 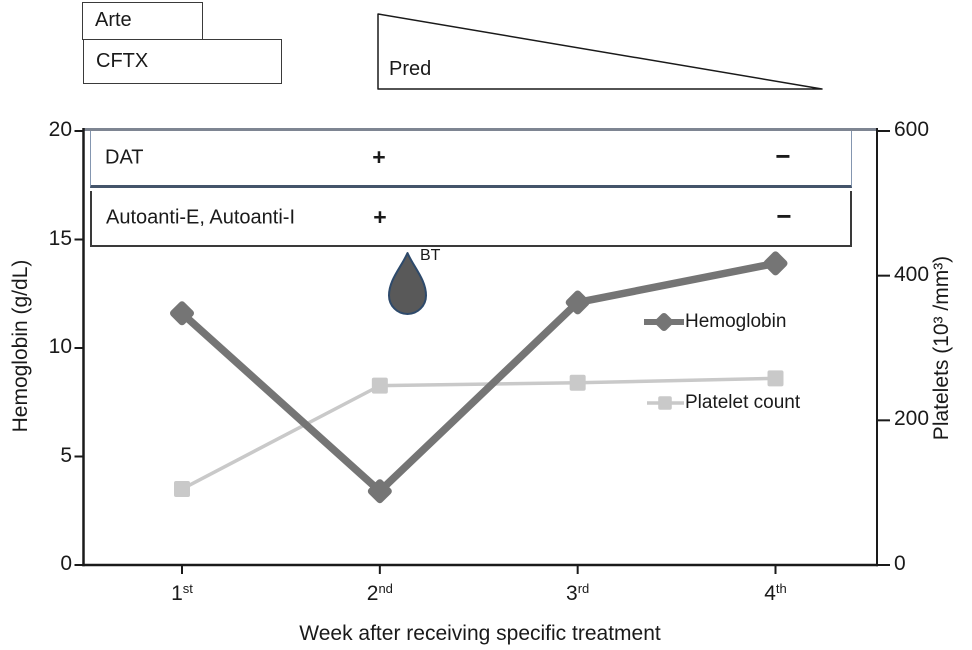 What do you see at coordinates (182, 593) in the screenshot?
I see `x-axis-tick-label: 1st` at bounding box center [182, 593].